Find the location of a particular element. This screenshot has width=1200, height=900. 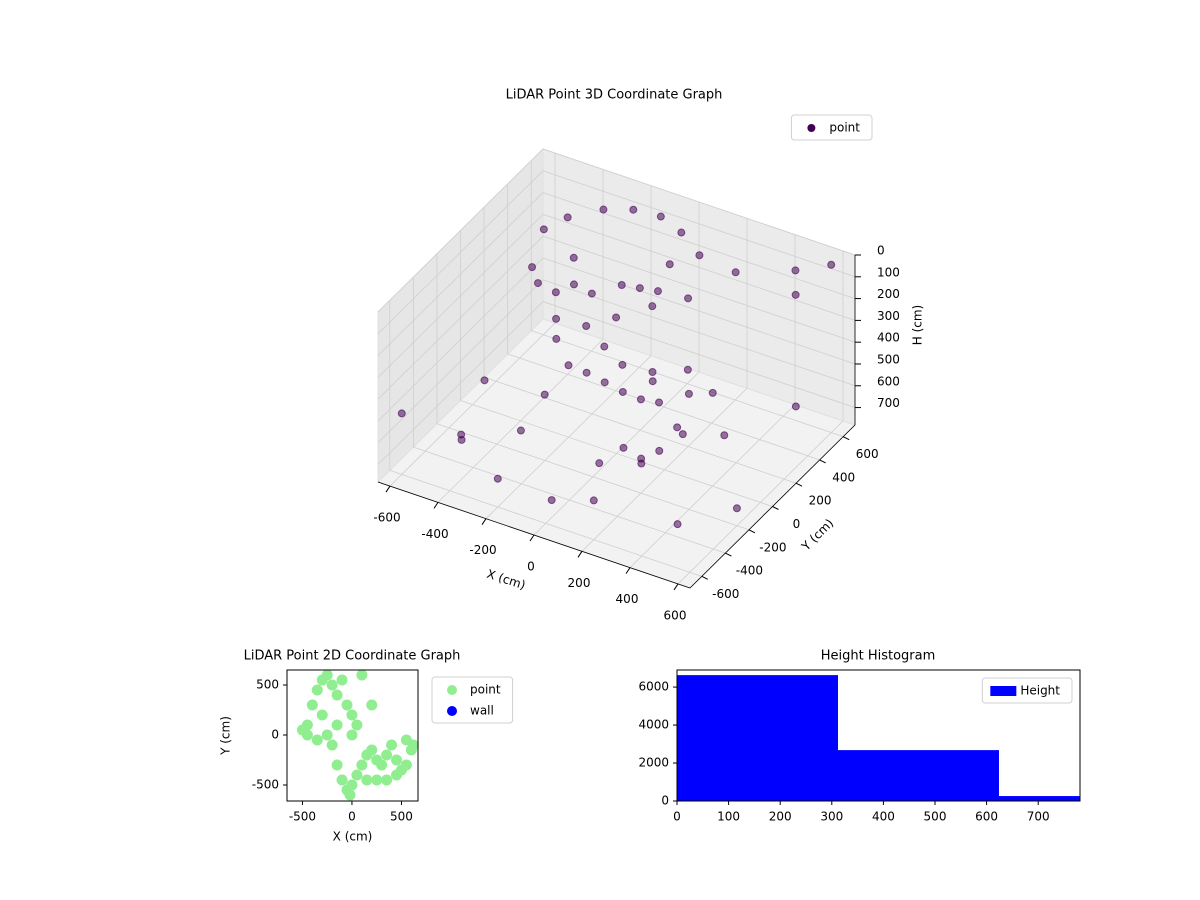

chart-title: Height Histogram is located at coordinates (878, 656).